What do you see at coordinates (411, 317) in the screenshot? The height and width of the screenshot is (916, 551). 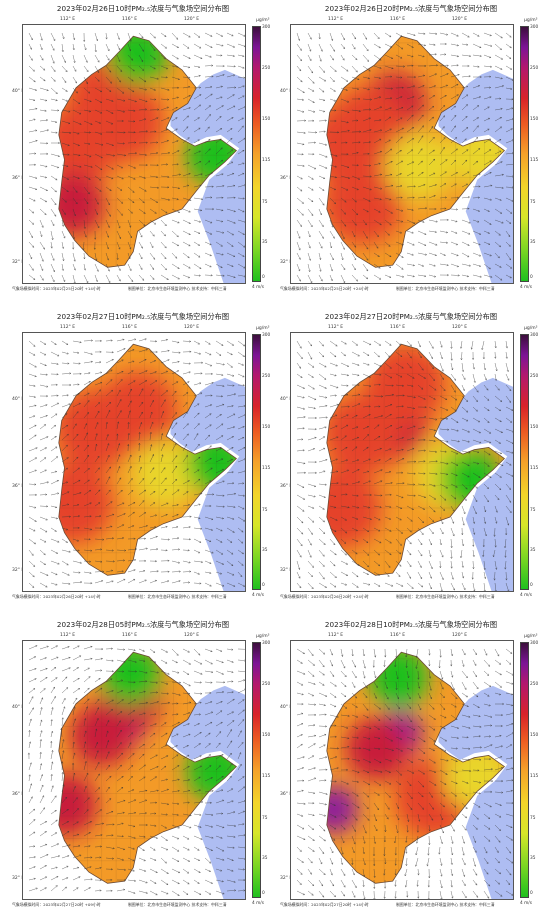 I see `panel-title: 2023年02月27日20时PM₂.₅浓度与气象场空间分布图` at bounding box center [411, 317].